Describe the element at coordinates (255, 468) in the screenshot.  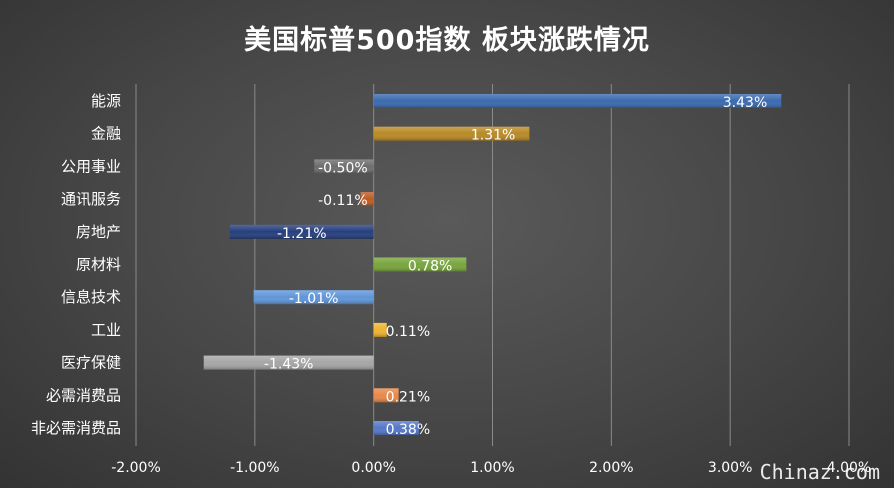
I see `x-tick-label: -1.00%` at that location.